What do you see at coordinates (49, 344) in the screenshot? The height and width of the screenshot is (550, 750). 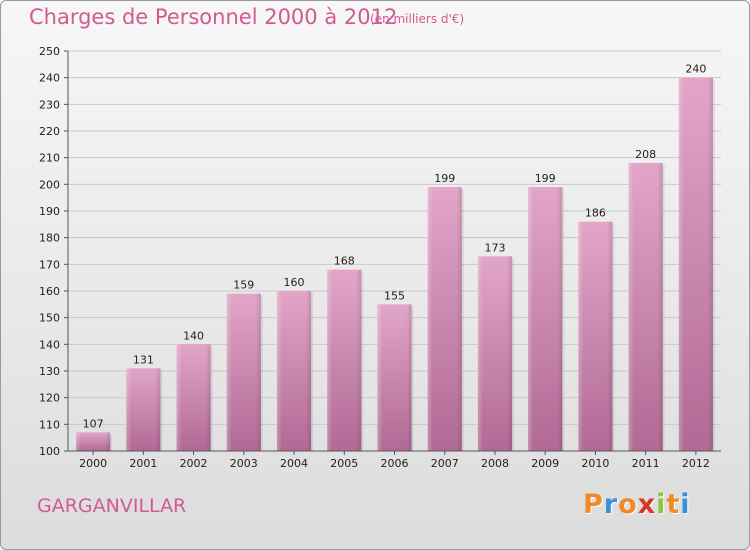 I see `y-tick-label: 140` at bounding box center [49, 344].